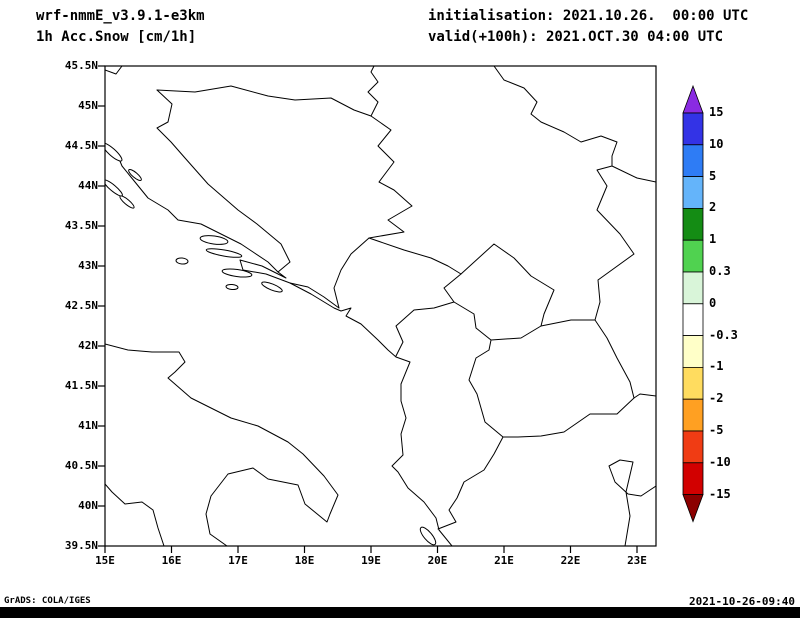 The width and height of the screenshot is (800, 618). What do you see at coordinates (272, 287) in the screenshot?
I see `island-mljet` at bounding box center [272, 287].